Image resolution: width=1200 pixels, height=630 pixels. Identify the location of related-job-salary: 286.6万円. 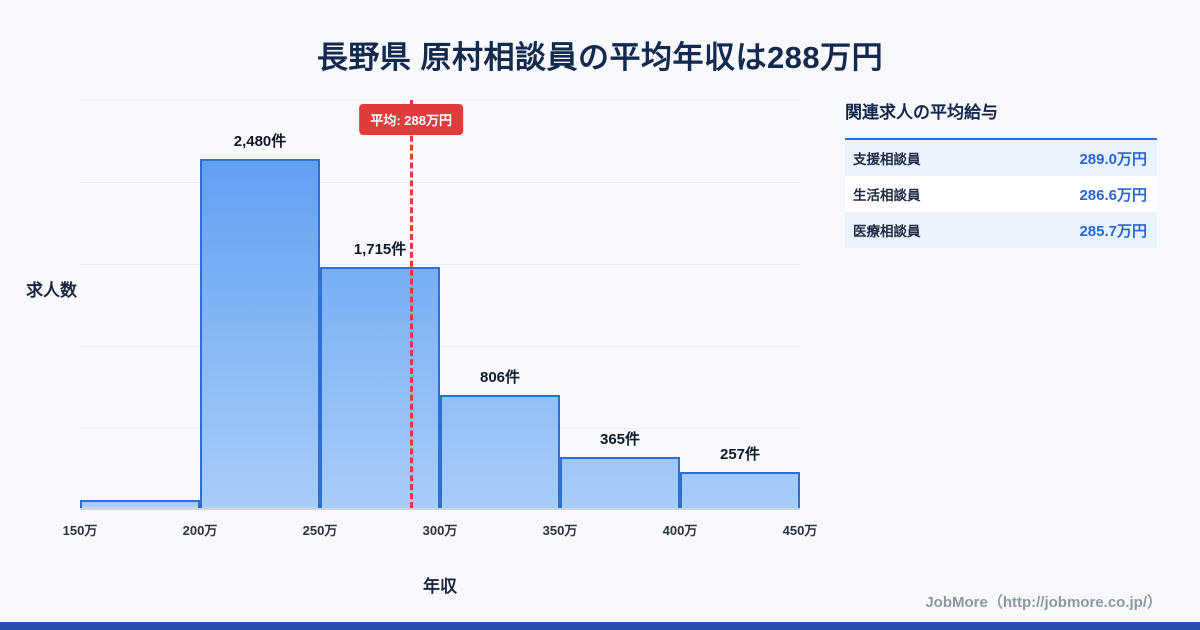
(1113, 195).